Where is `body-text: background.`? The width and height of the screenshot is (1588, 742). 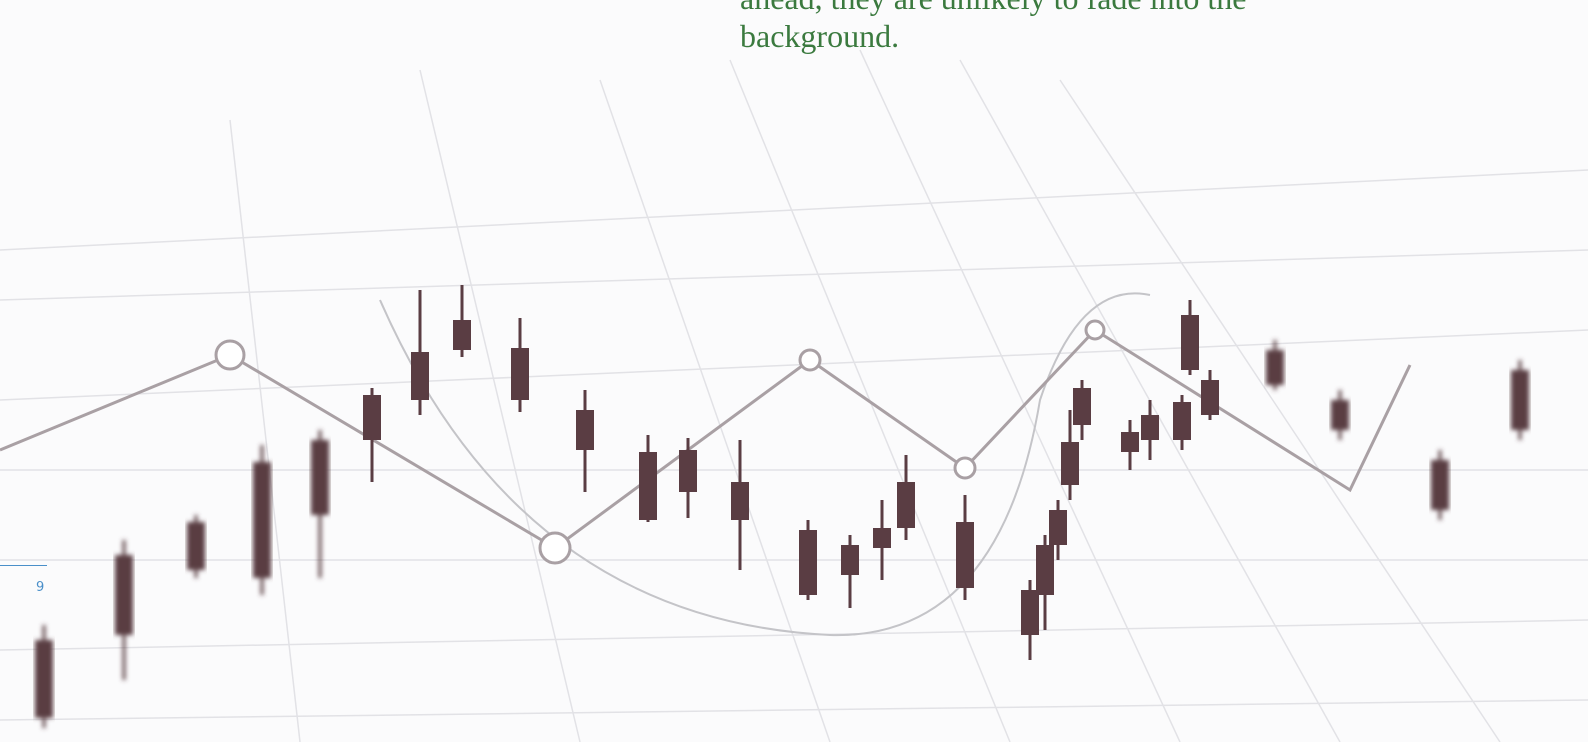 body-text: background. is located at coordinates (820, 36).